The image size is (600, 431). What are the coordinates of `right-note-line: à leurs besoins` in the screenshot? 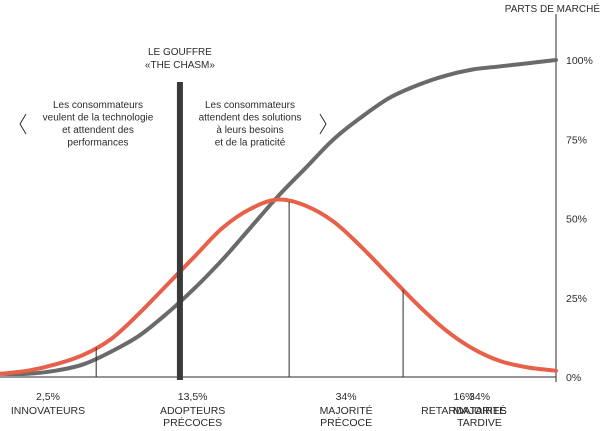 It's located at (249, 130).